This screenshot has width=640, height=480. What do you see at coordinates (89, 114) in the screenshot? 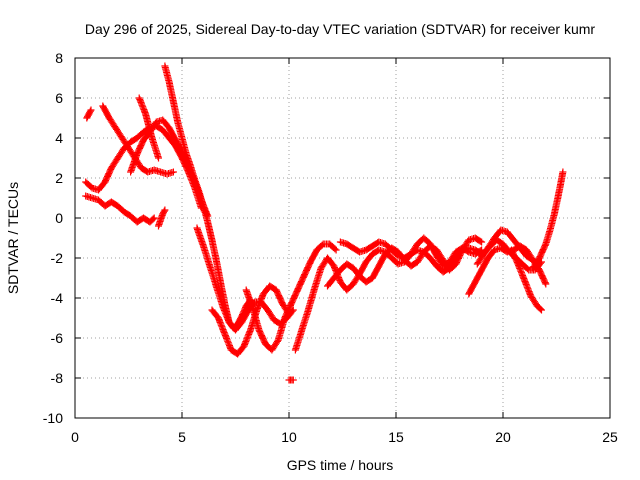
I see `data-series-arc-b` at bounding box center [89, 114].